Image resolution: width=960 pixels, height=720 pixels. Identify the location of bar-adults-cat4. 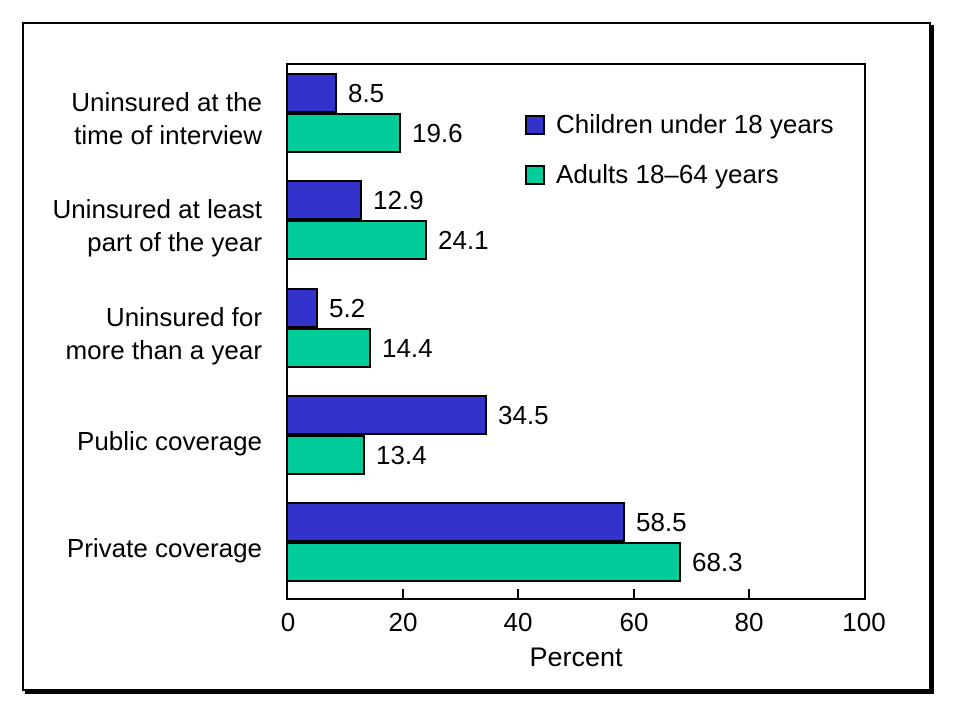
(484, 562).